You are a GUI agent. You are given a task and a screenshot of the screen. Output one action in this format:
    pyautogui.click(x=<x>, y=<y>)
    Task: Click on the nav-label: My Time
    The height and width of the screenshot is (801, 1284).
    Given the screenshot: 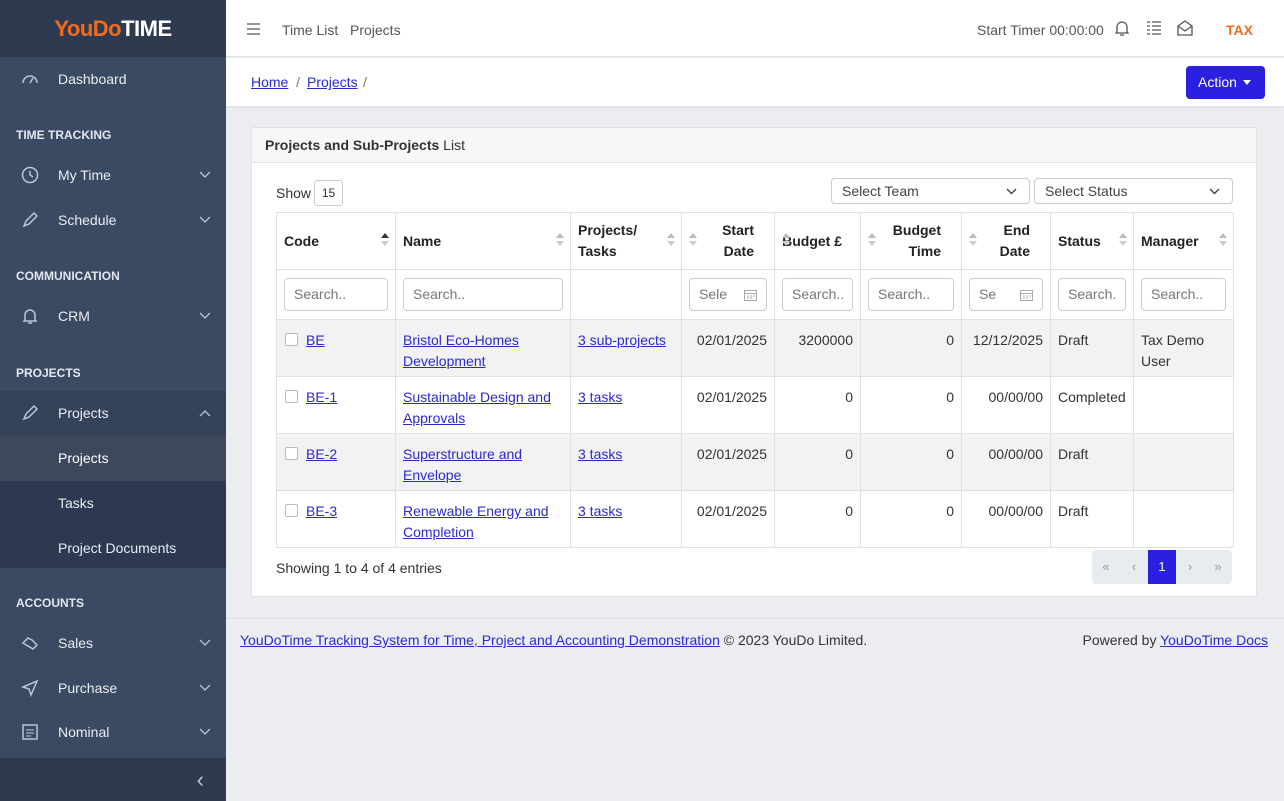 What is the action you would take?
    pyautogui.click(x=84, y=175)
    